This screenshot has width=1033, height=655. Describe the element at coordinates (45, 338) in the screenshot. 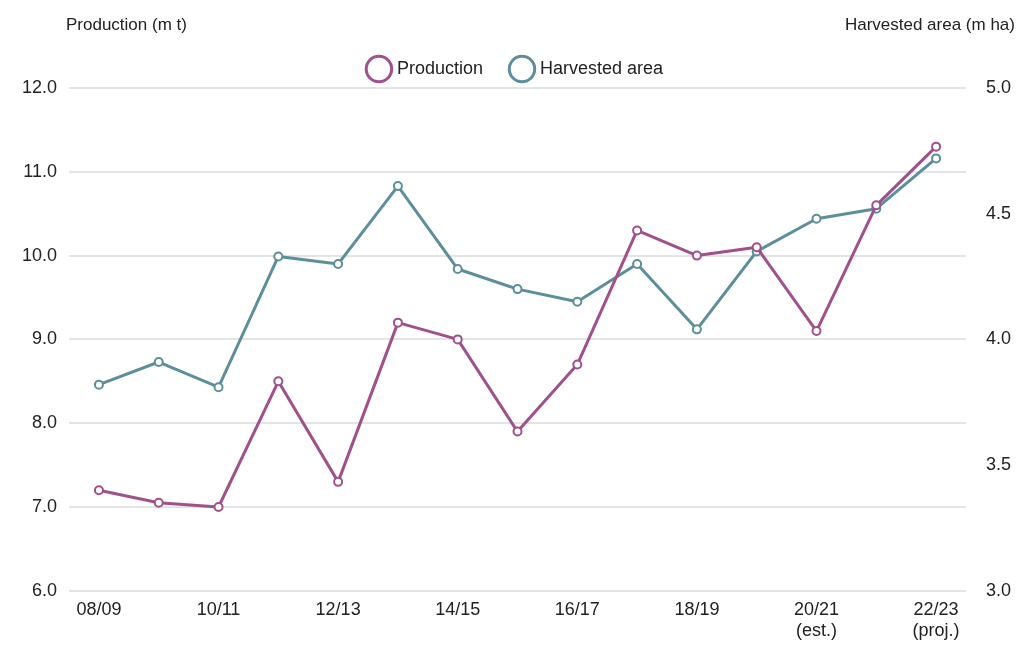

I see `y-tick-label: 9.0` at that location.